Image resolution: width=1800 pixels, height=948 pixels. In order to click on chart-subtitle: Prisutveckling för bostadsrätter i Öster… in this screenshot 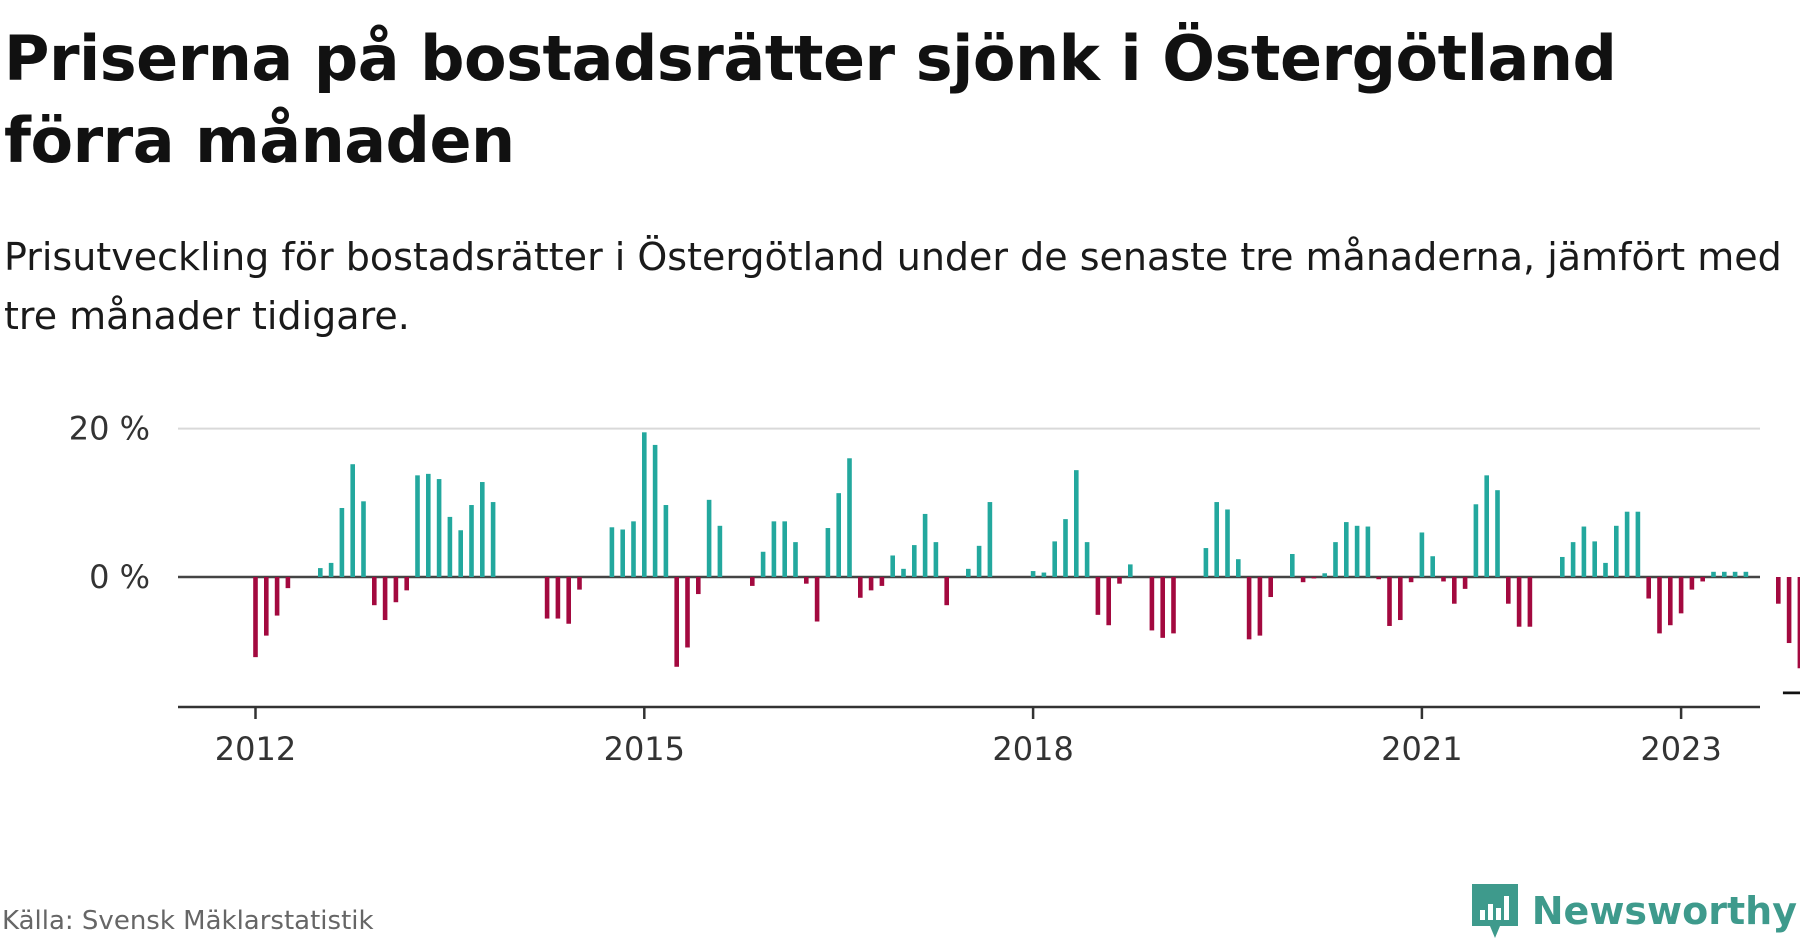, I will do `click(893, 286)`.